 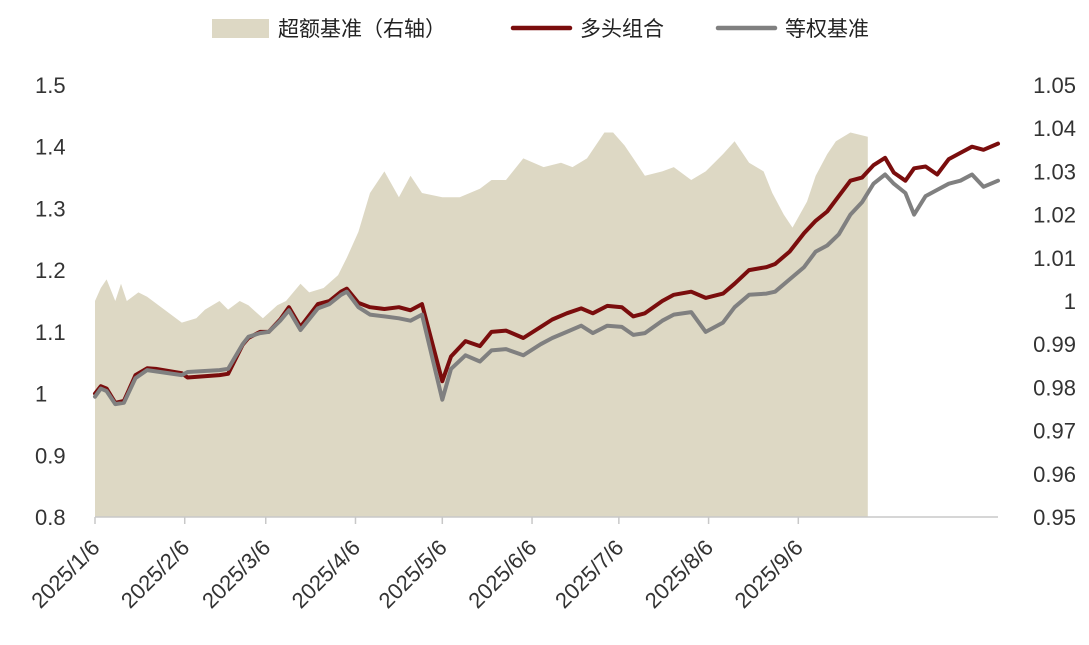 What do you see at coordinates (1054, 85) in the screenshot?
I see `y-right-tick-label: 1.05` at bounding box center [1054, 85].